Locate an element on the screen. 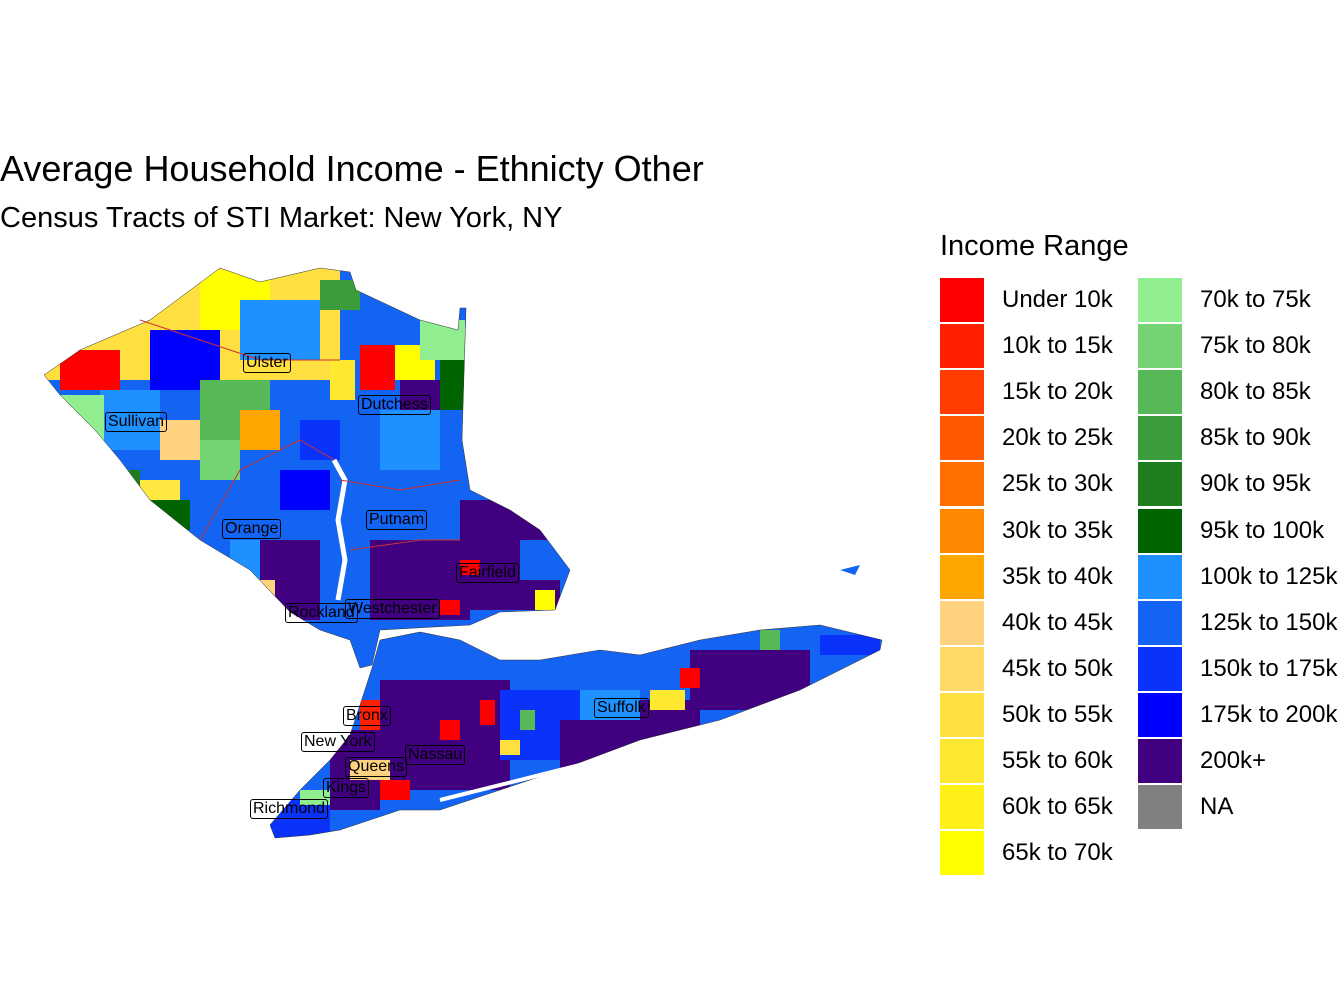 Image resolution: width=1344 pixels, height=1008 pixels. legend-label: 20k to 25k is located at coordinates (1057, 438).